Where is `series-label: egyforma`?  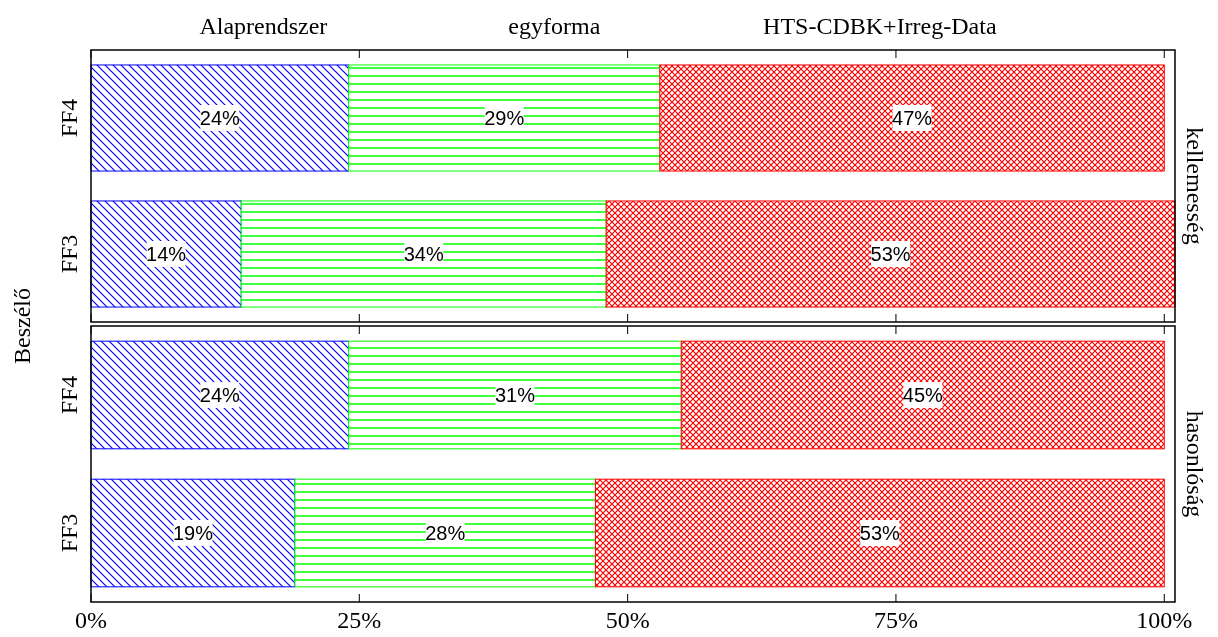
series-label: egyforma is located at coordinates (554, 26).